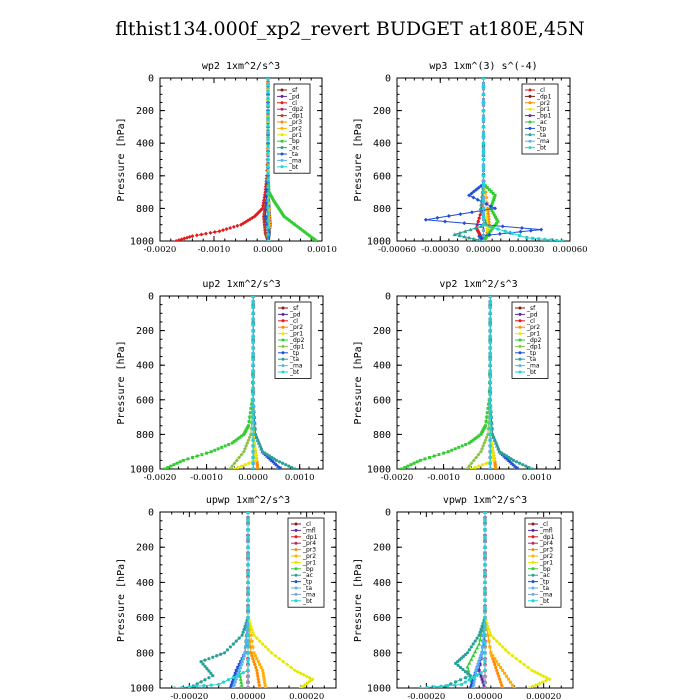 The image size is (700, 700). What do you see at coordinates (297, 346) in the screenshot?
I see `legend-label: _dp1` at bounding box center [297, 346].